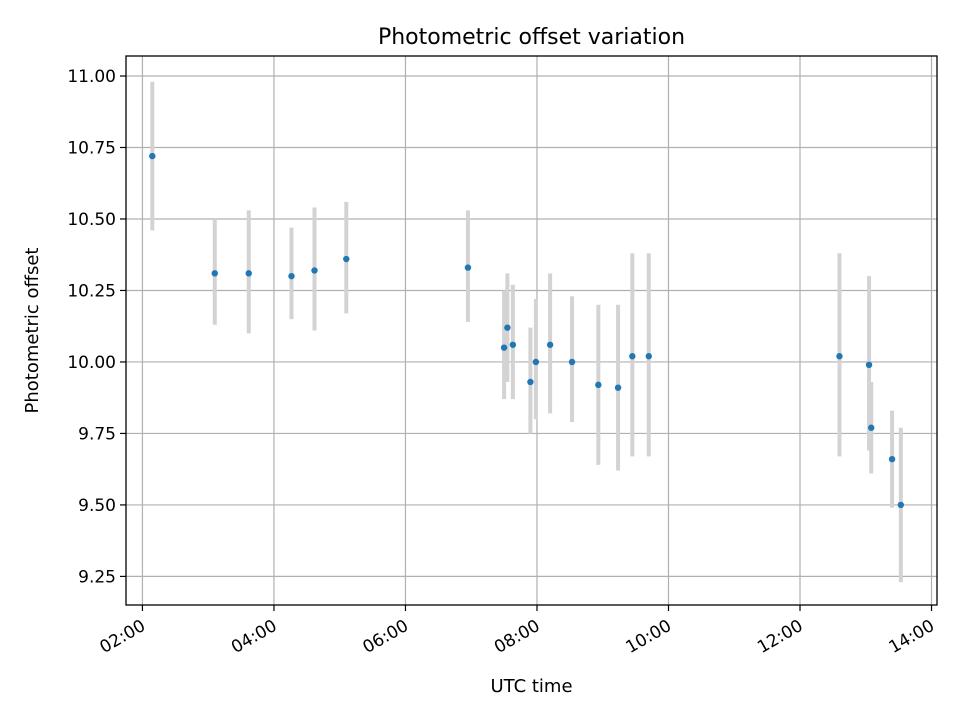  What do you see at coordinates (97, 577) in the screenshot?
I see `y-tick-label: 9.25` at bounding box center [97, 577].